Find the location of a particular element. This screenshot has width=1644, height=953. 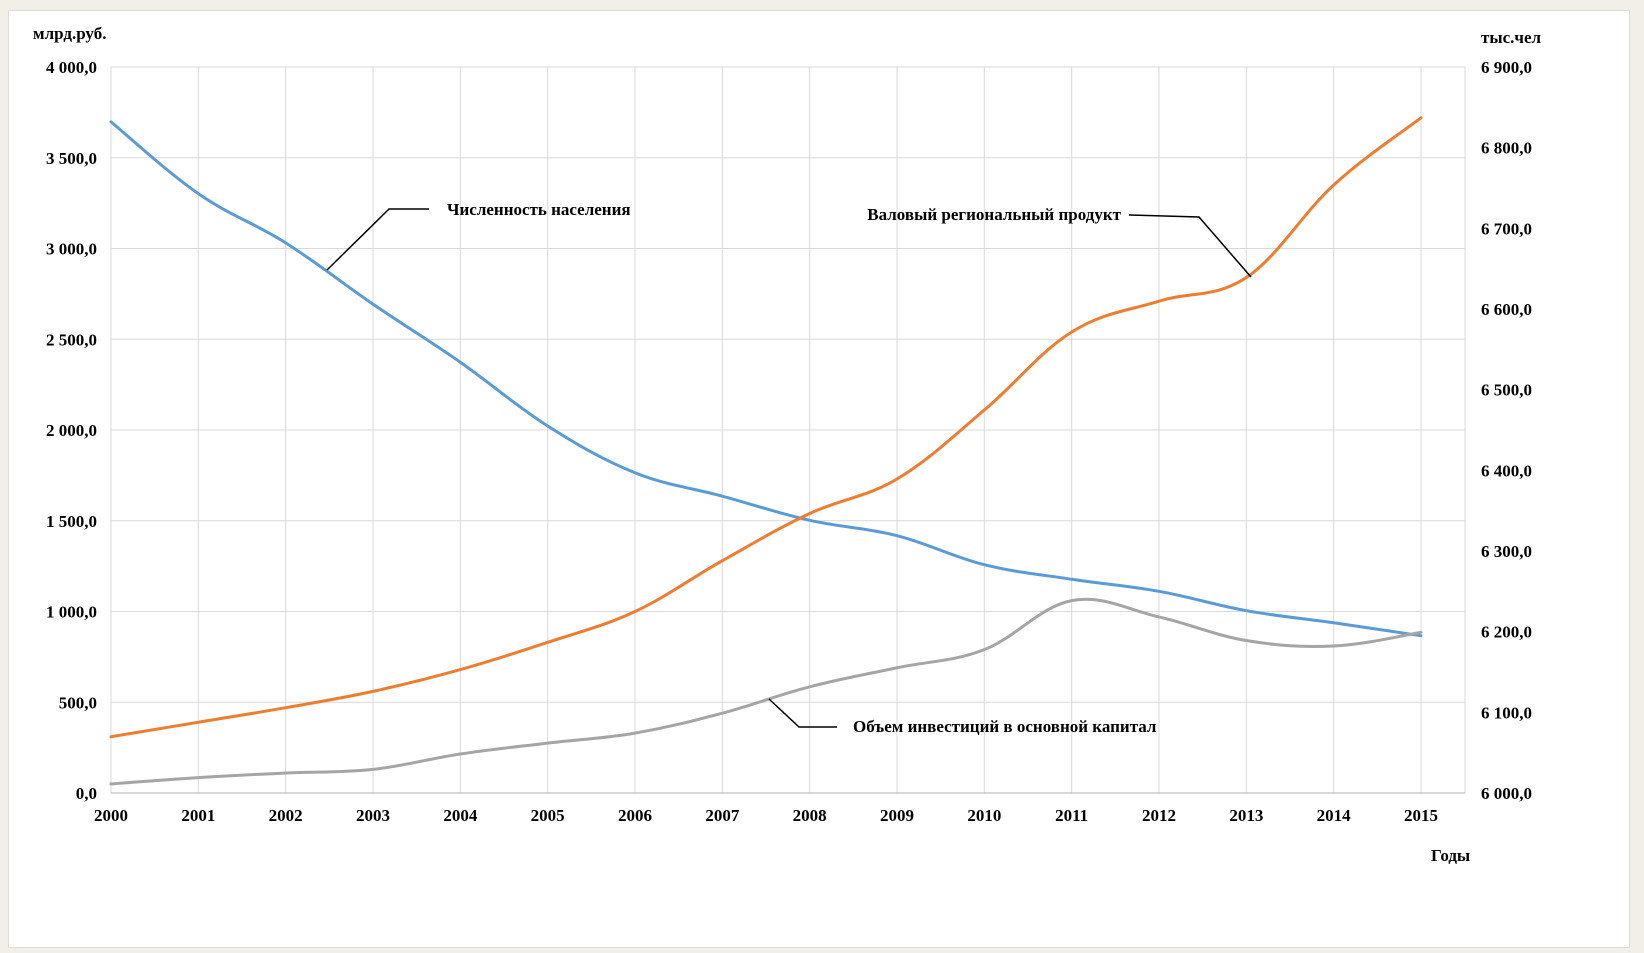

right-tick-label: 6 200,0 is located at coordinates (1506, 632).